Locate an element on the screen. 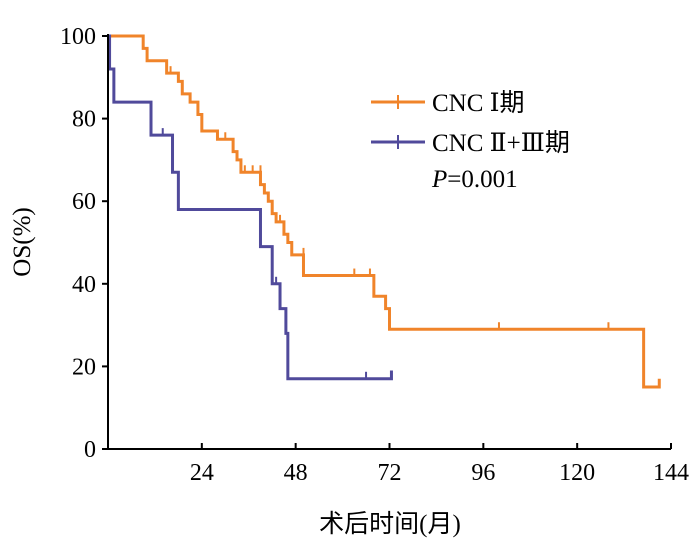 The image size is (700, 557). legend-entry-series-2: CNC Ⅱ+Ⅲ期 is located at coordinates (470, 143).